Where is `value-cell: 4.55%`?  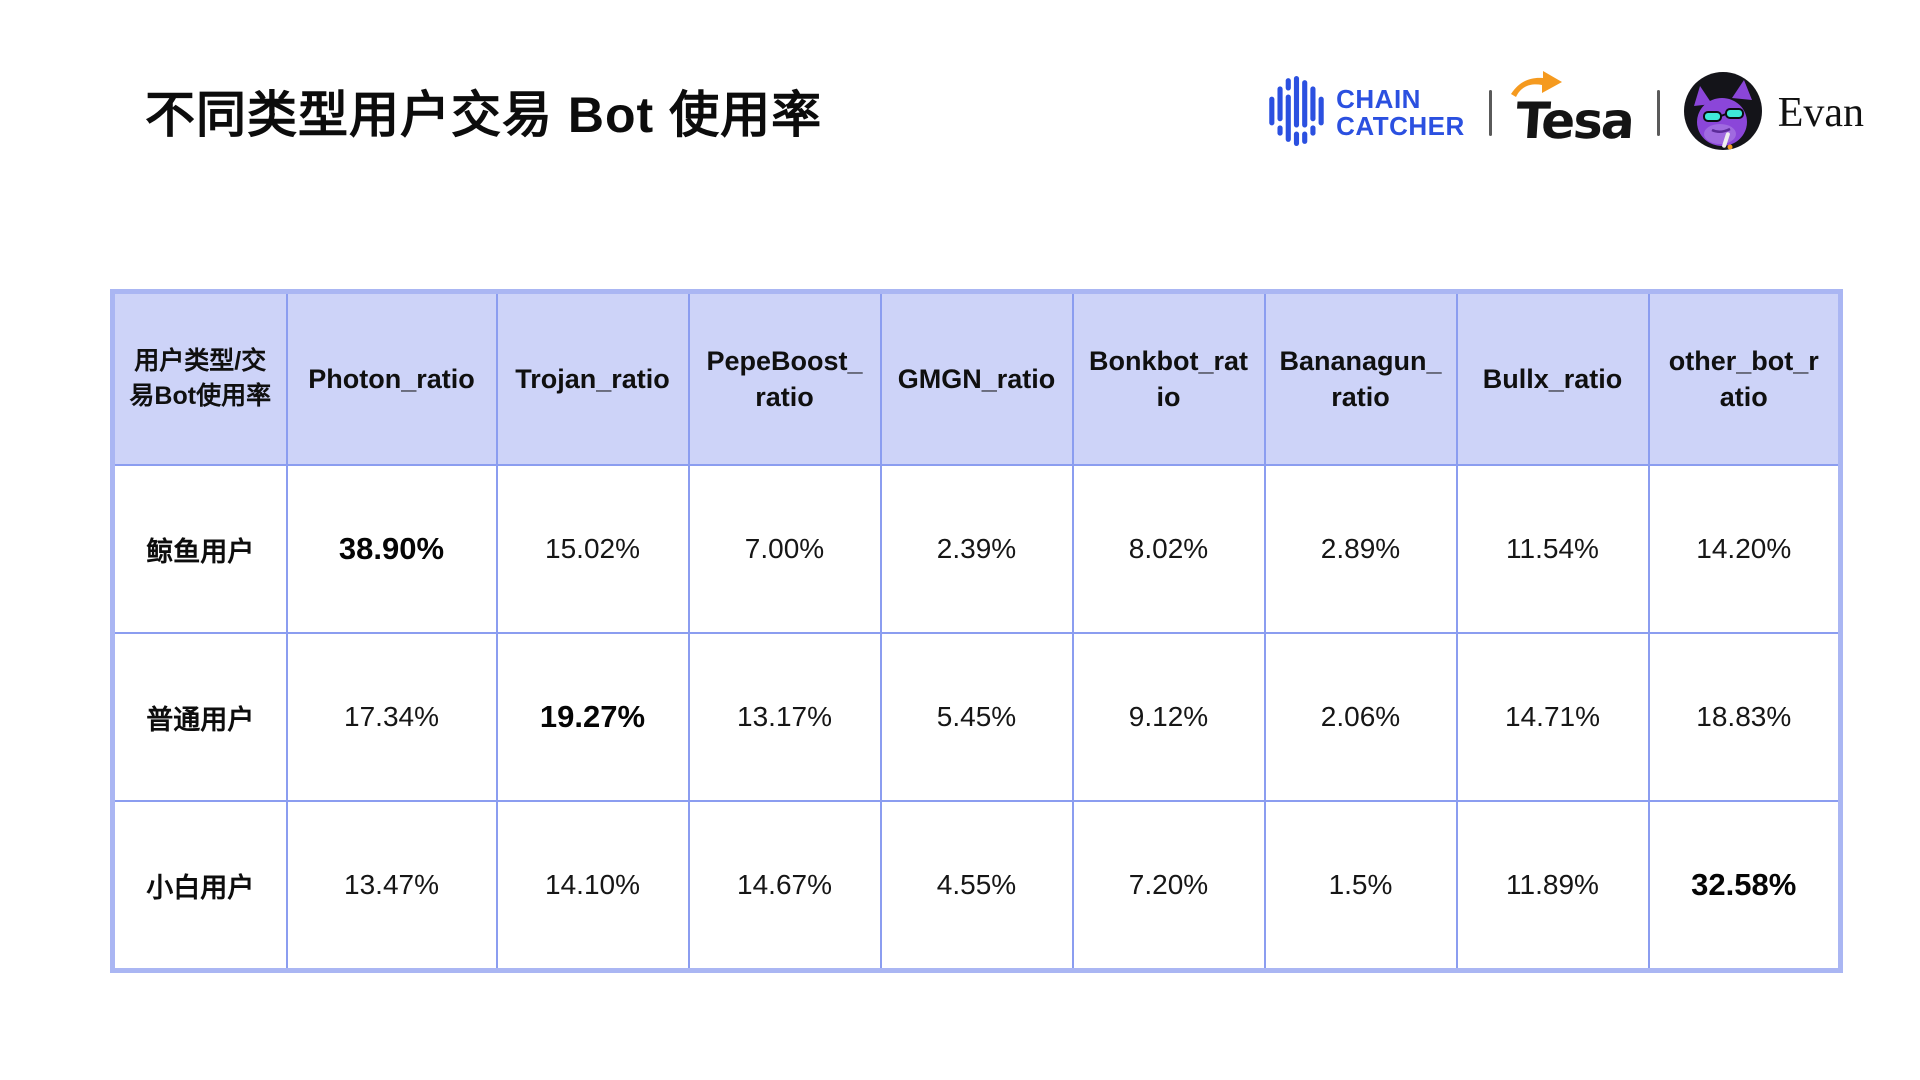 value-cell: 4.55% is located at coordinates (976, 886).